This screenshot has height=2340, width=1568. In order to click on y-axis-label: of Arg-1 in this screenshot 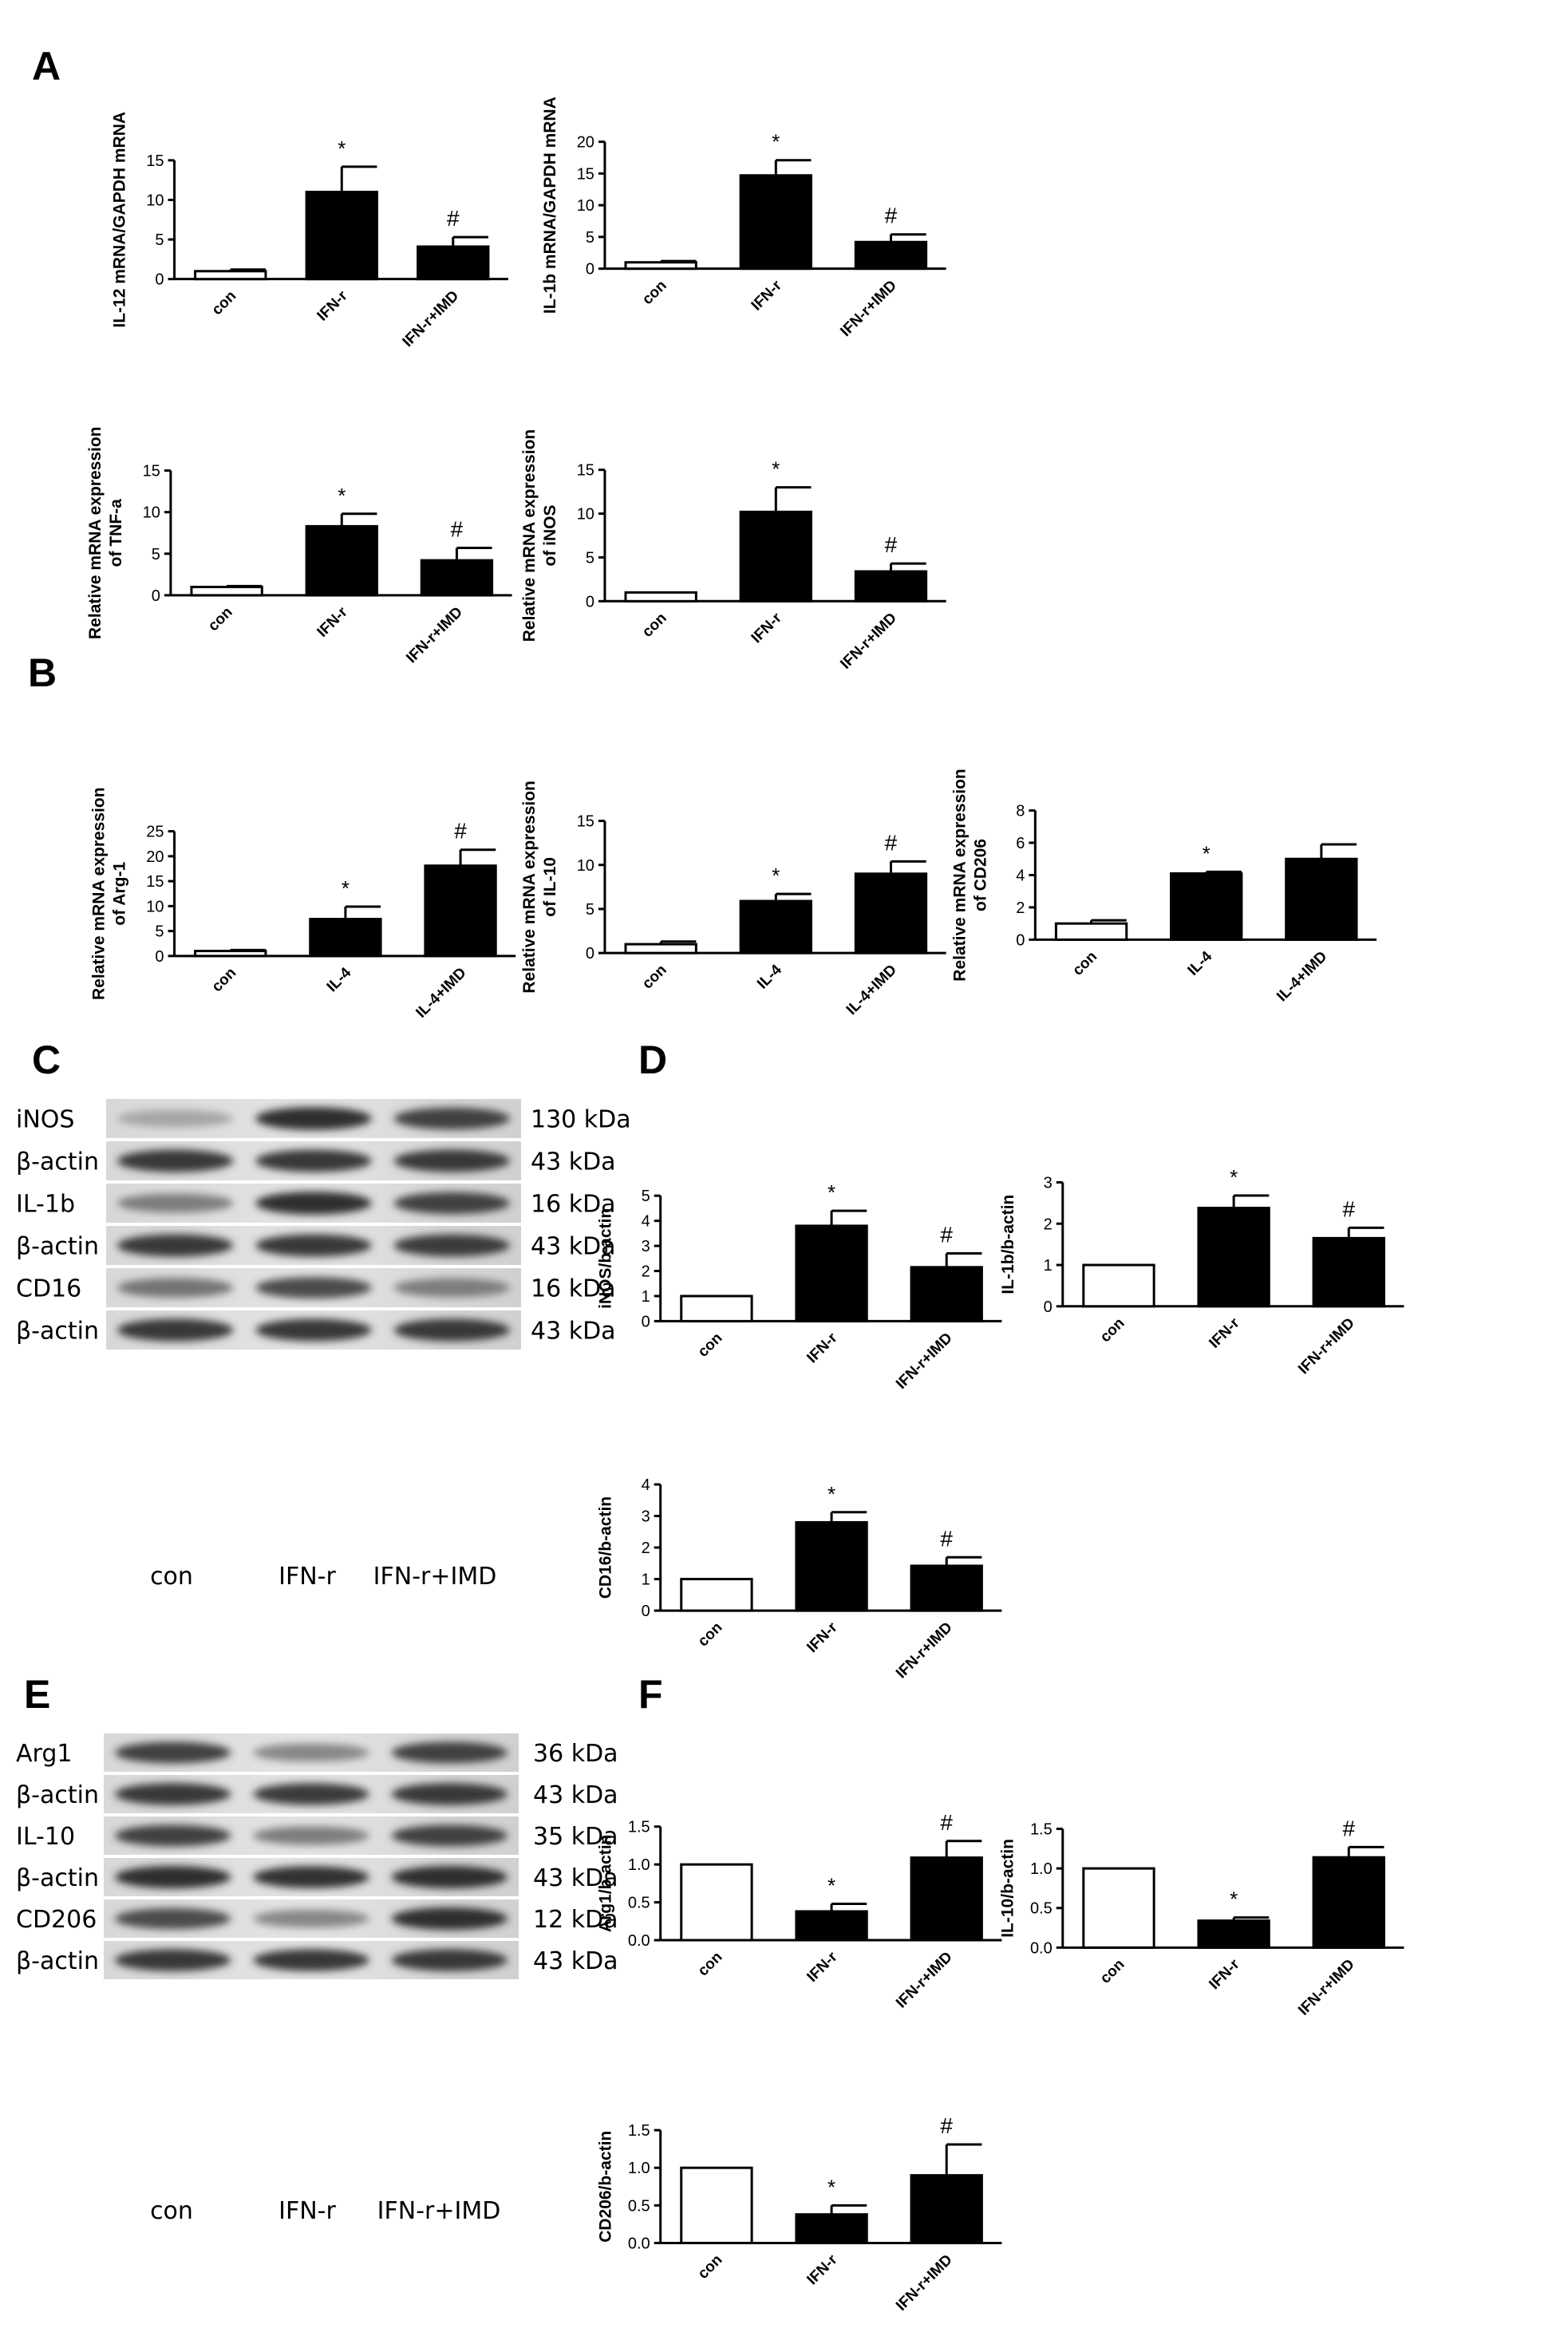, I will do `click(120, 894)`.